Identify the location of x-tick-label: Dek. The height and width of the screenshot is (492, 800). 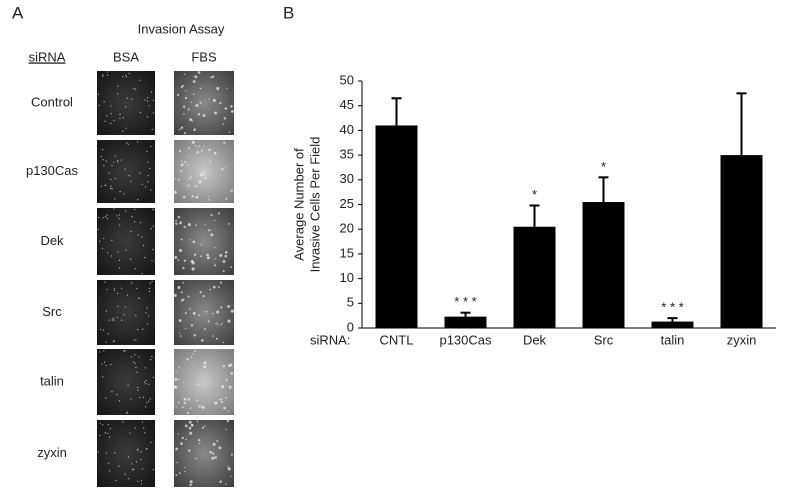
(535, 339).